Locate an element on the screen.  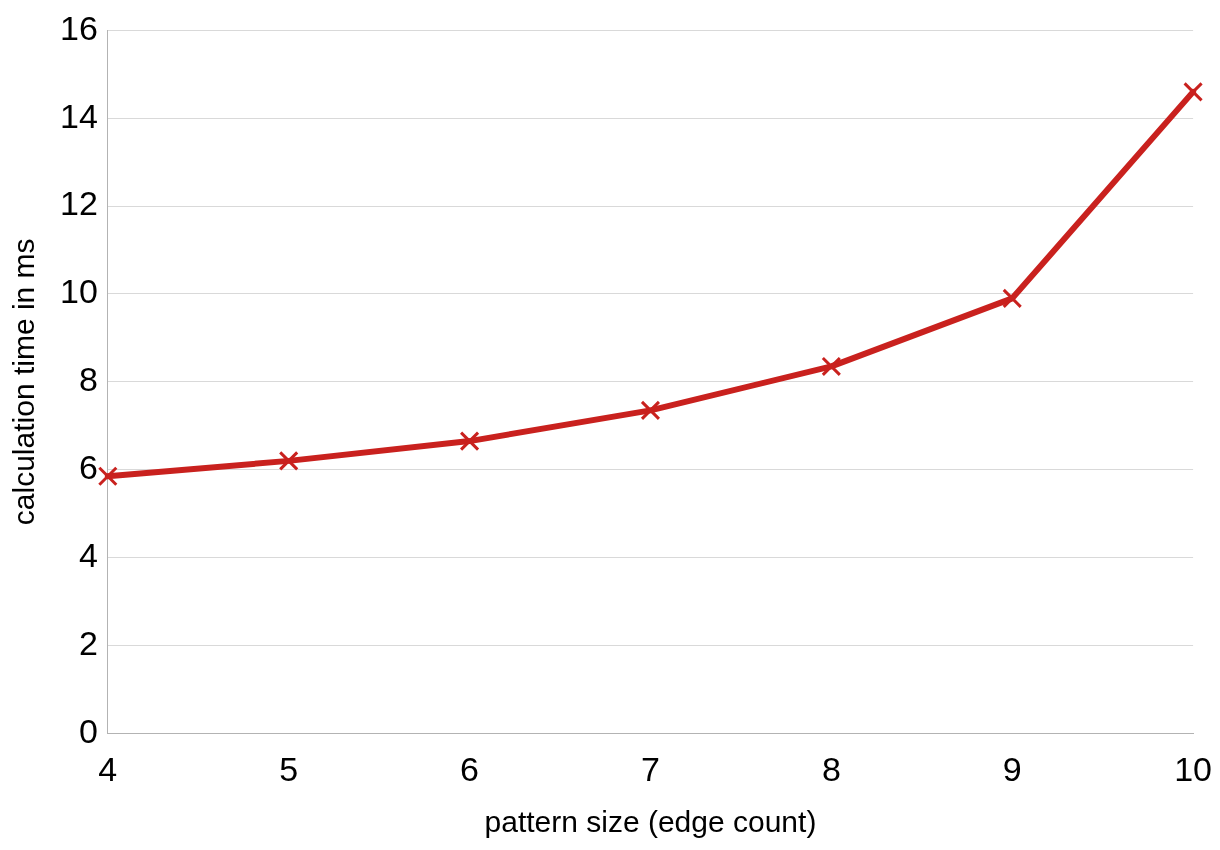
x-tick-label: 7 is located at coordinates (650, 768).